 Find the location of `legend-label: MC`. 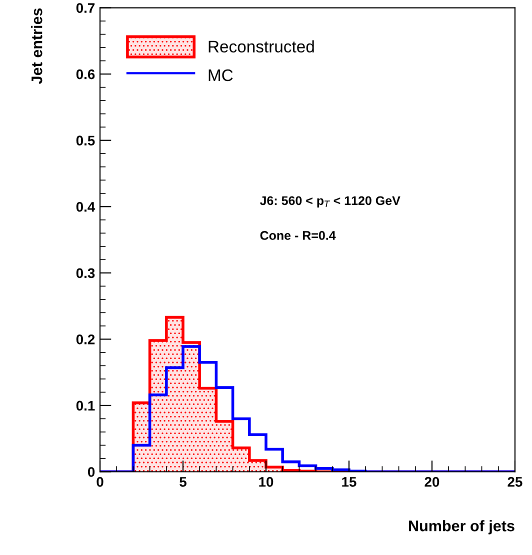

legend-label: MC is located at coordinates (220, 75).